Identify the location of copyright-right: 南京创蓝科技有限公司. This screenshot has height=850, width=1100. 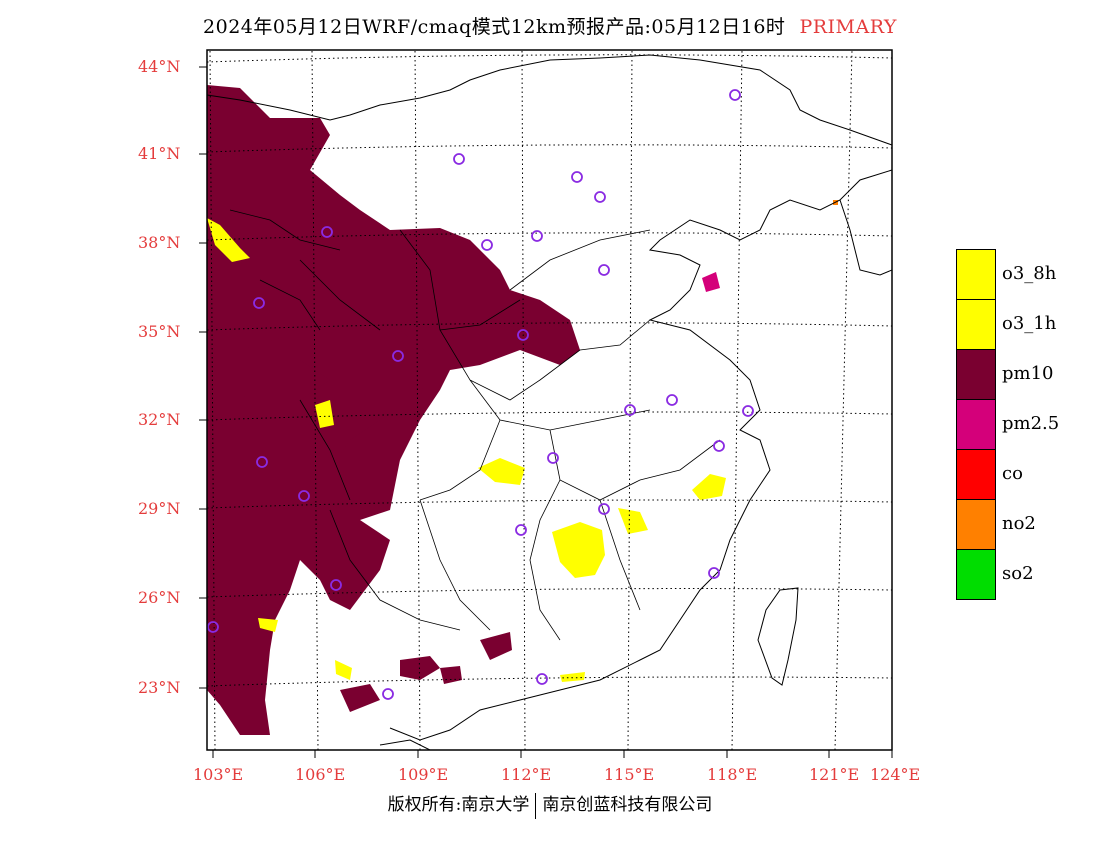
(627, 805).